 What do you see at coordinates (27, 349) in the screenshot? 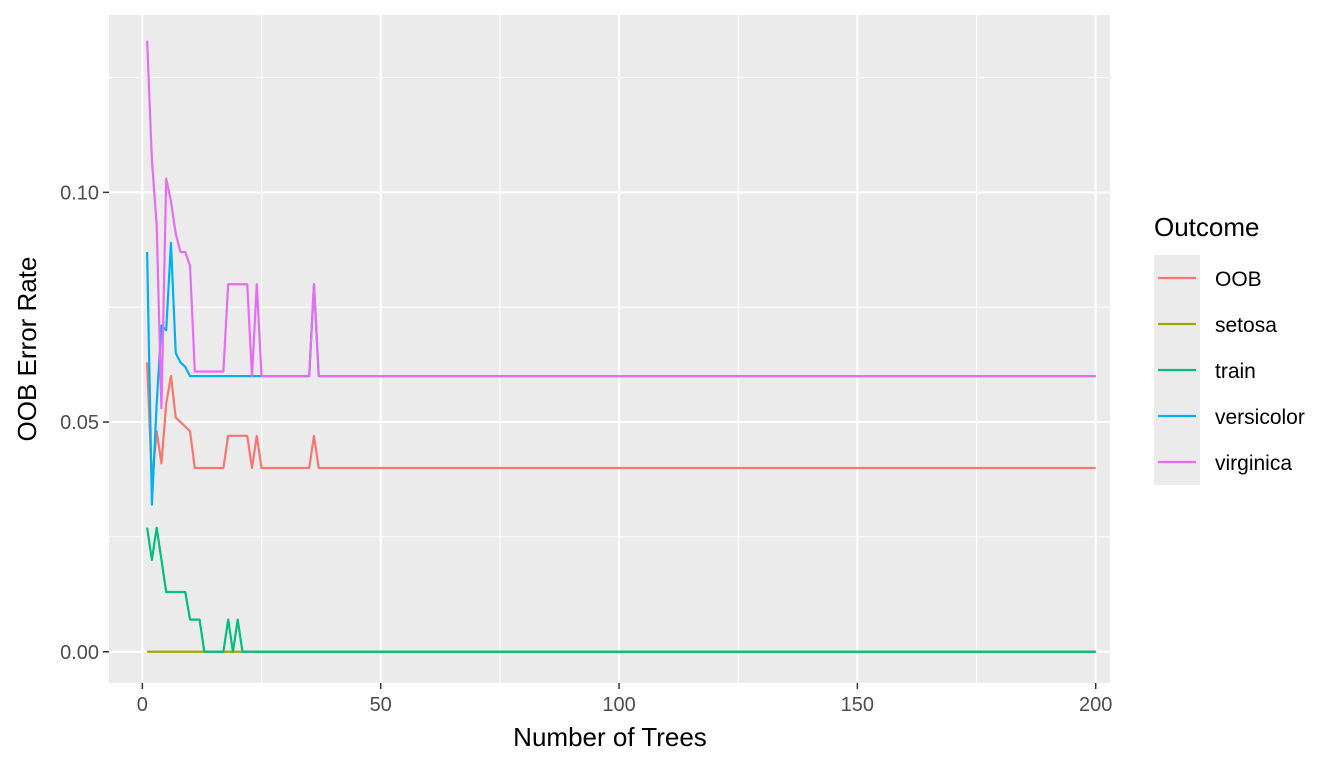
I see `y-axis-title: OOB Error Rate` at bounding box center [27, 349].